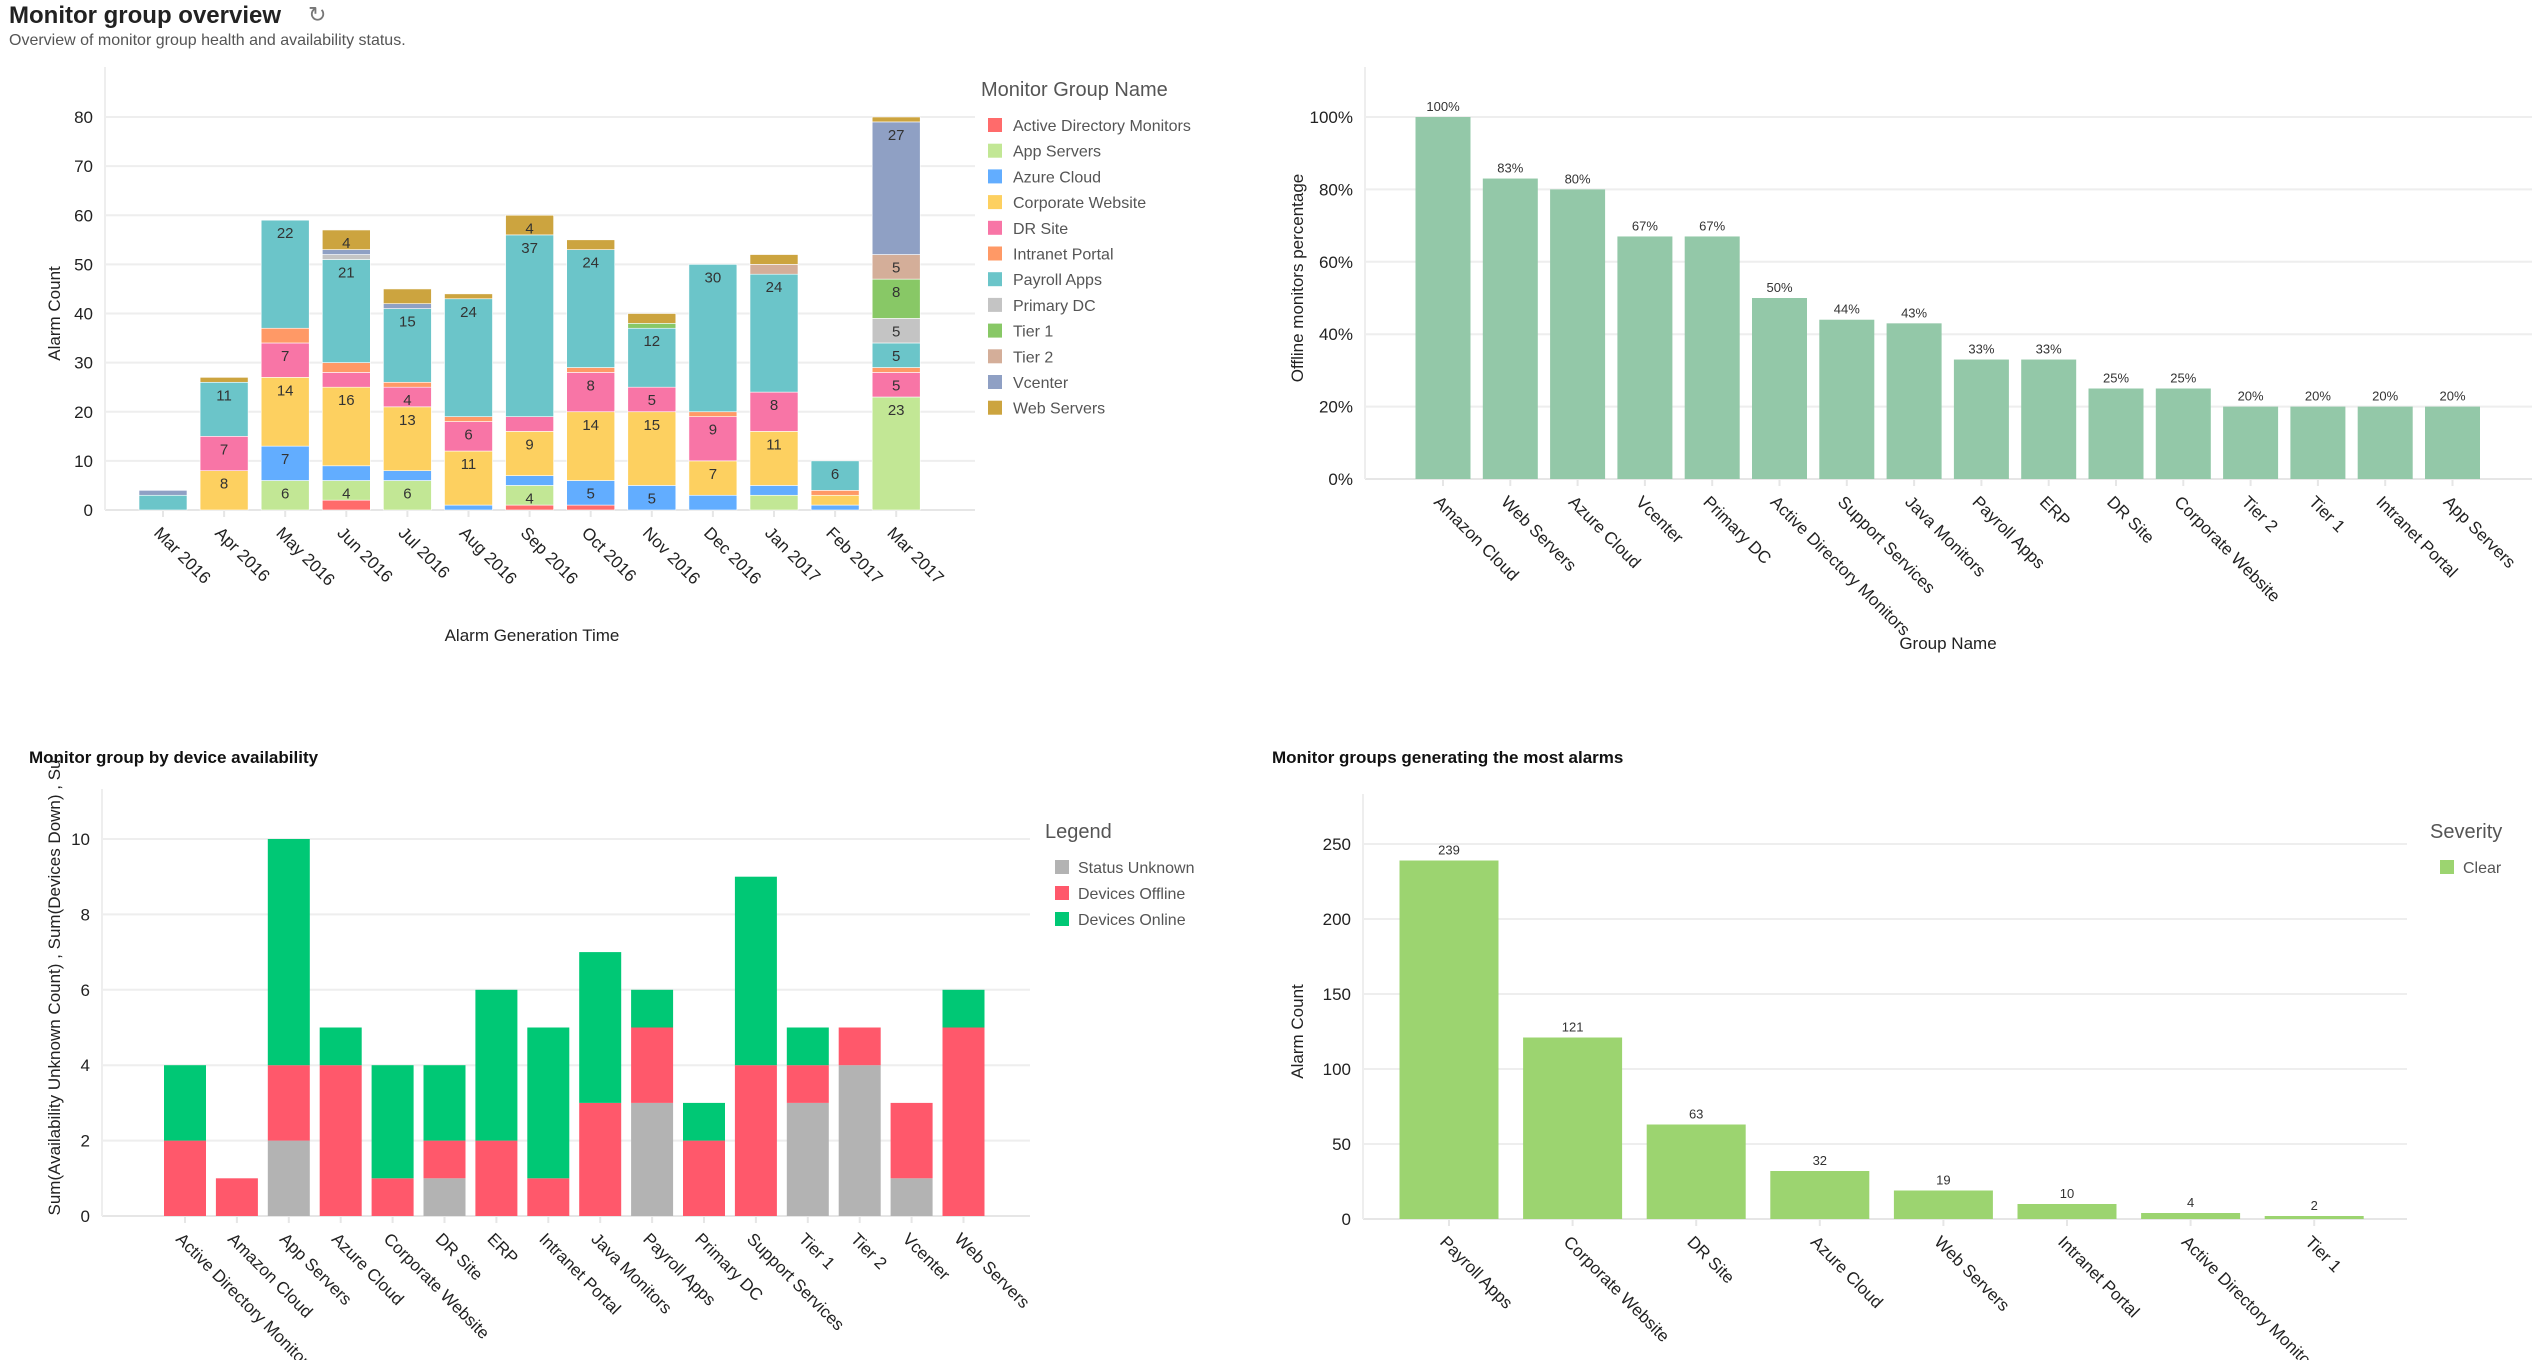 Image resolution: width=2532 pixels, height=1360 pixels. I want to click on data-label: 10, so click(2067, 1193).